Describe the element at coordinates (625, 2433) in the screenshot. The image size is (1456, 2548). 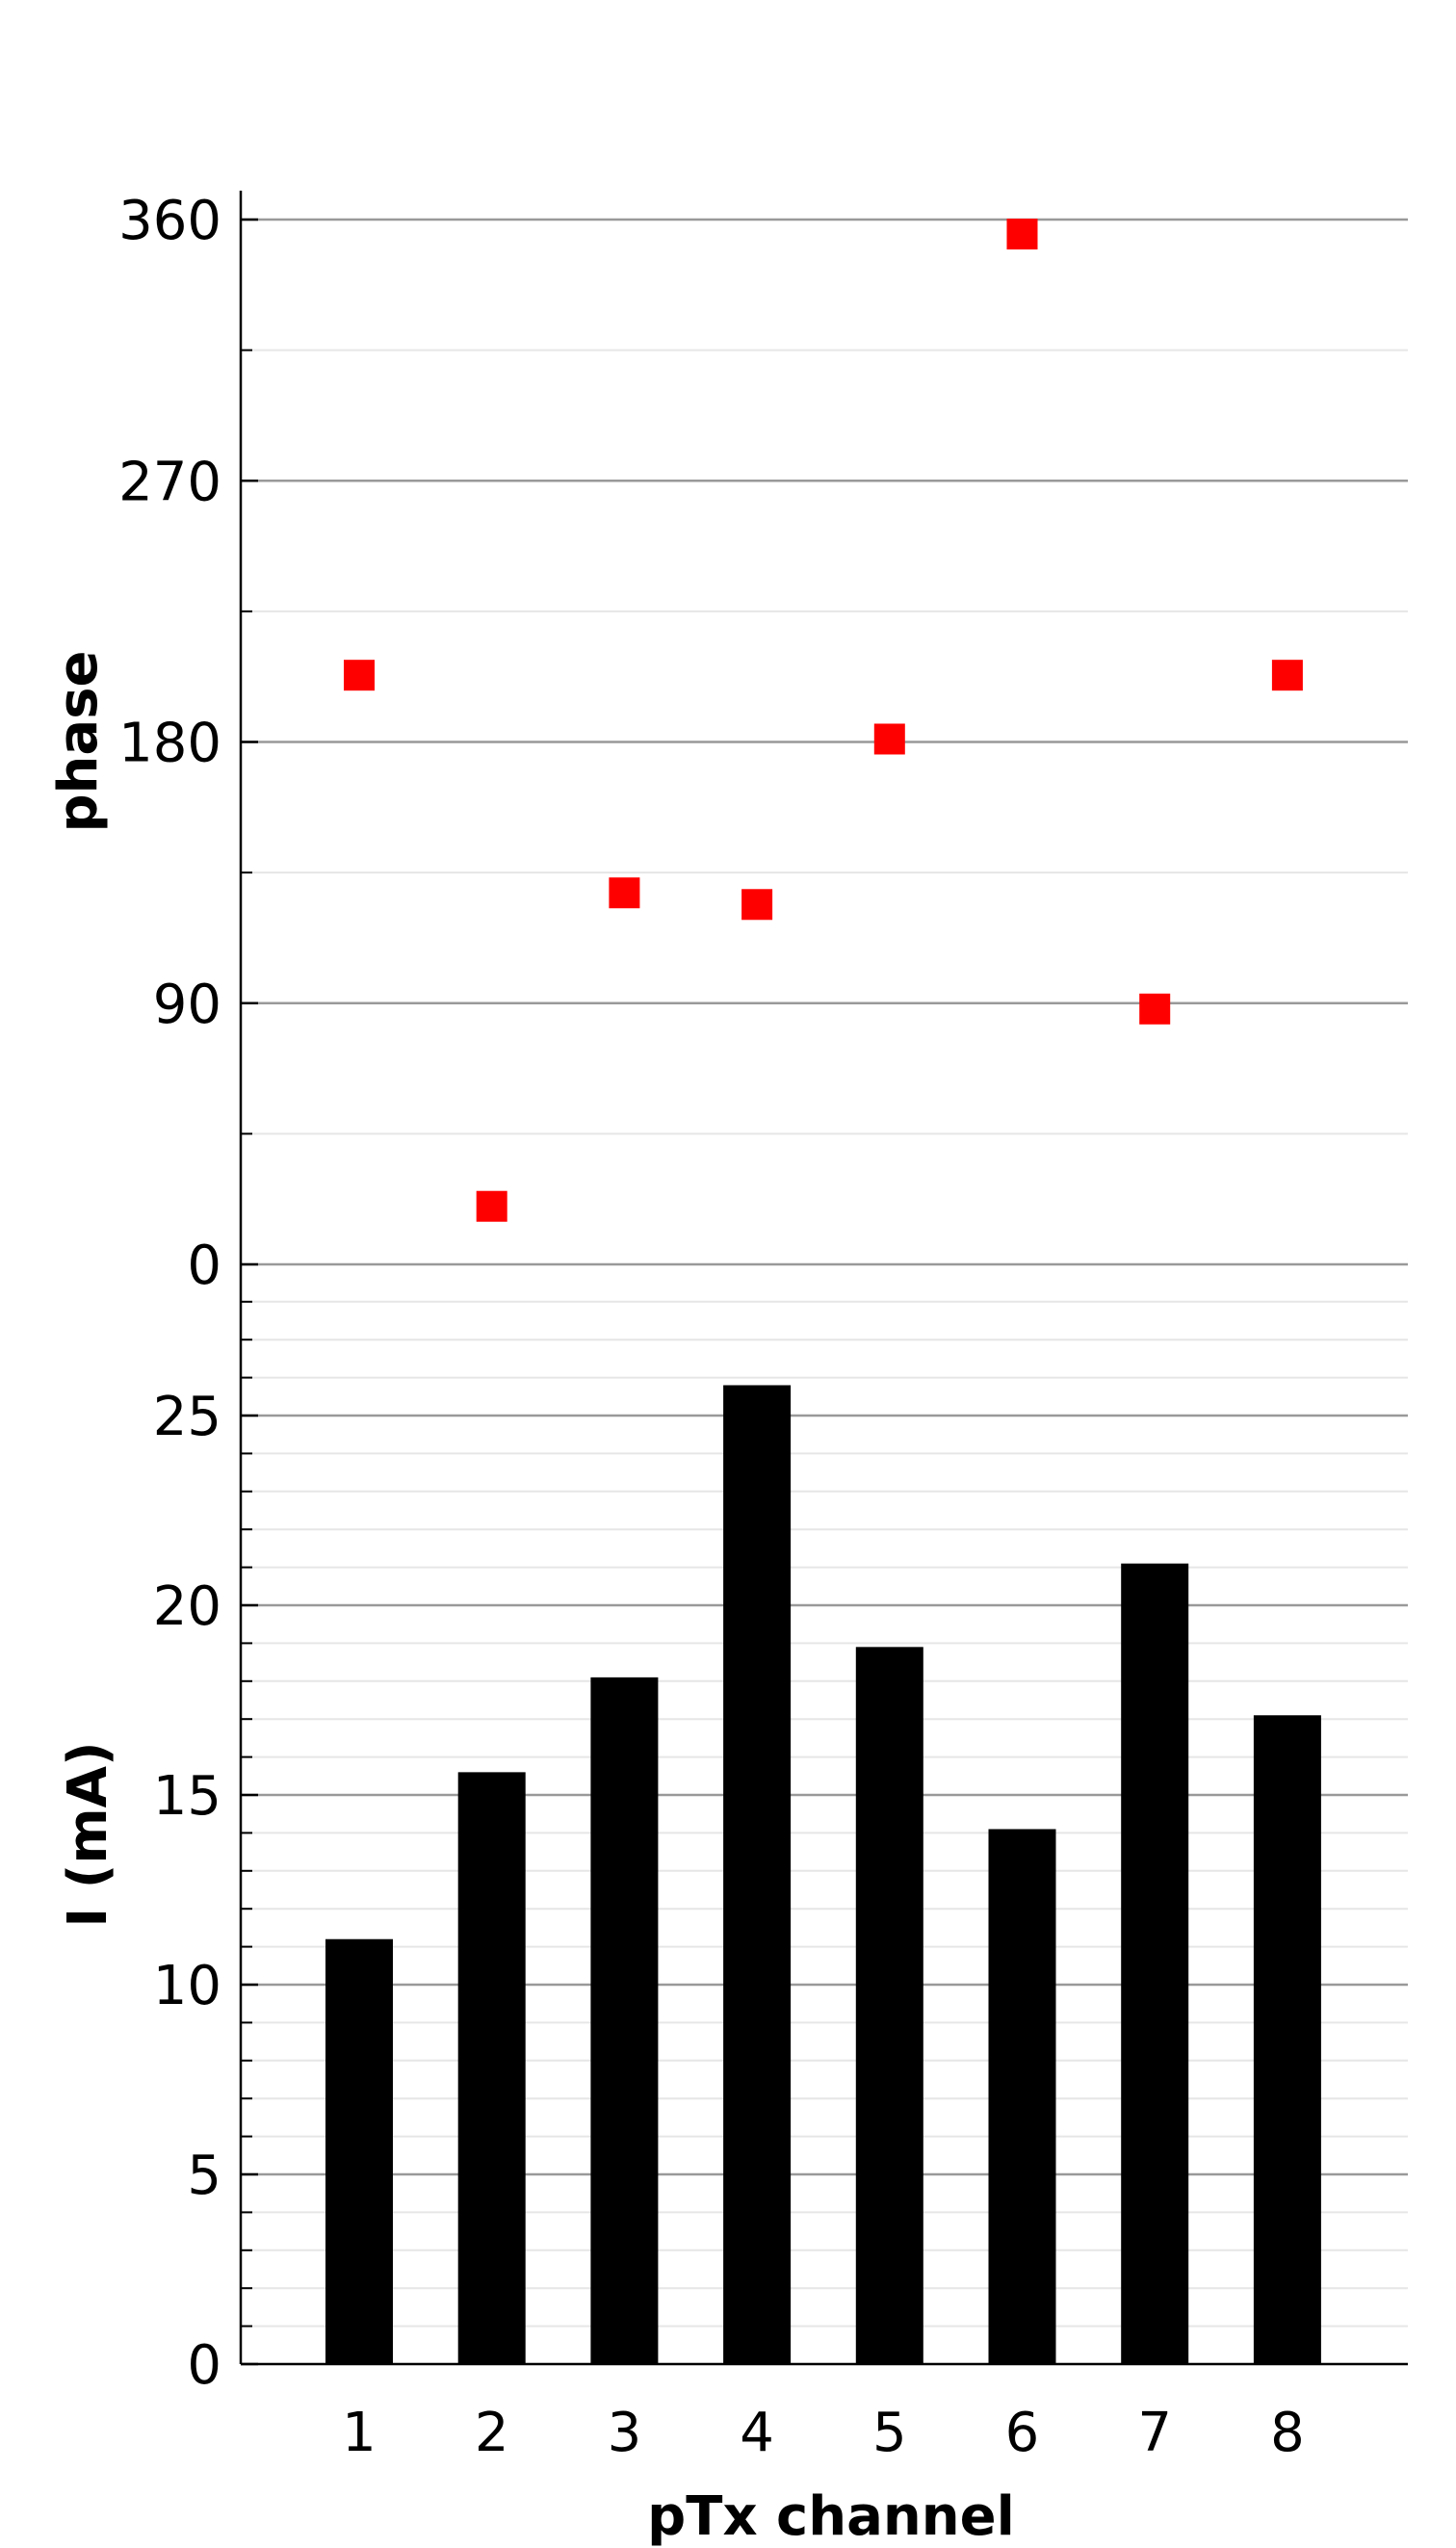
I see `x-tick-label: 3` at that location.